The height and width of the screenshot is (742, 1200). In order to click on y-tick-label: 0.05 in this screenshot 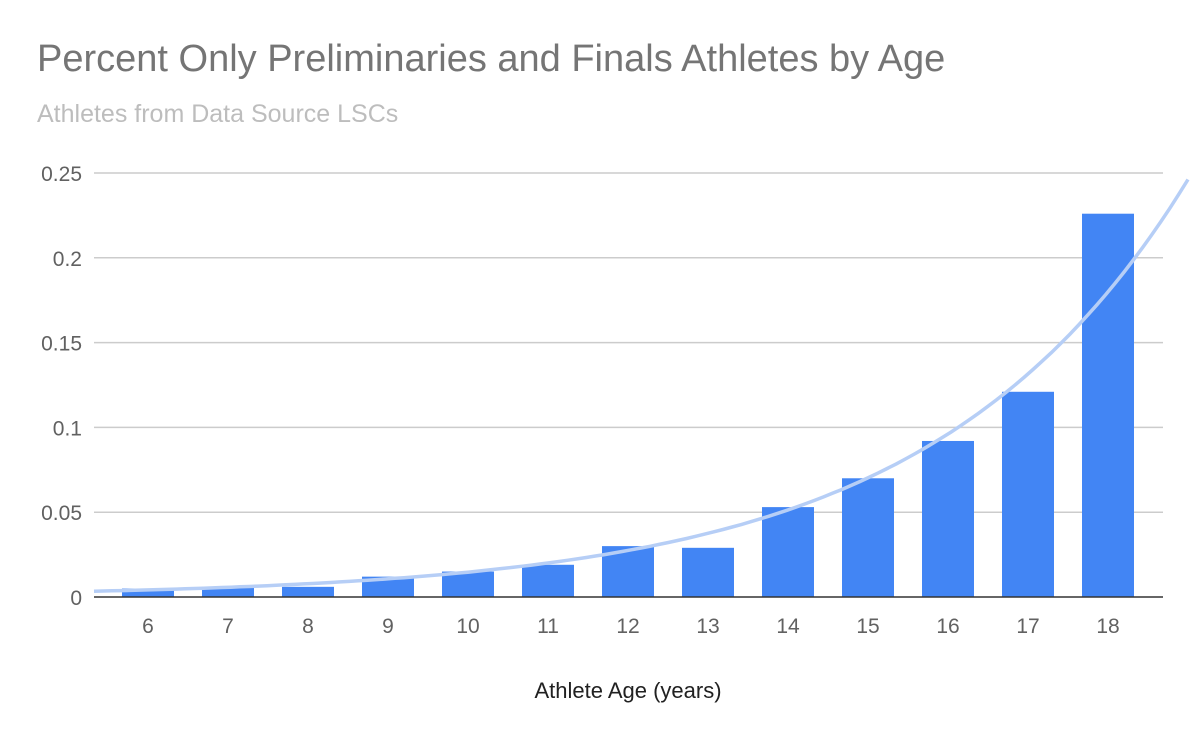, I will do `click(61, 513)`.